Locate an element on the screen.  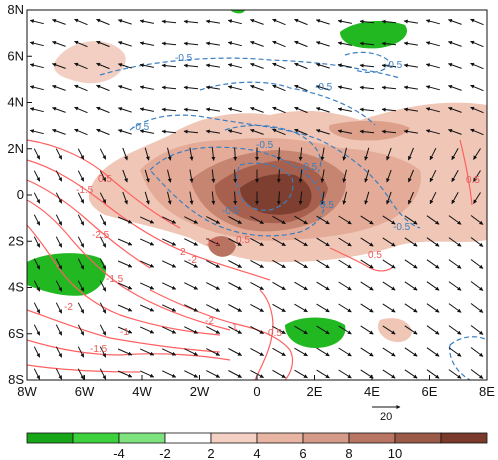
y-tick-label: 8N is located at coordinates (15, 9).